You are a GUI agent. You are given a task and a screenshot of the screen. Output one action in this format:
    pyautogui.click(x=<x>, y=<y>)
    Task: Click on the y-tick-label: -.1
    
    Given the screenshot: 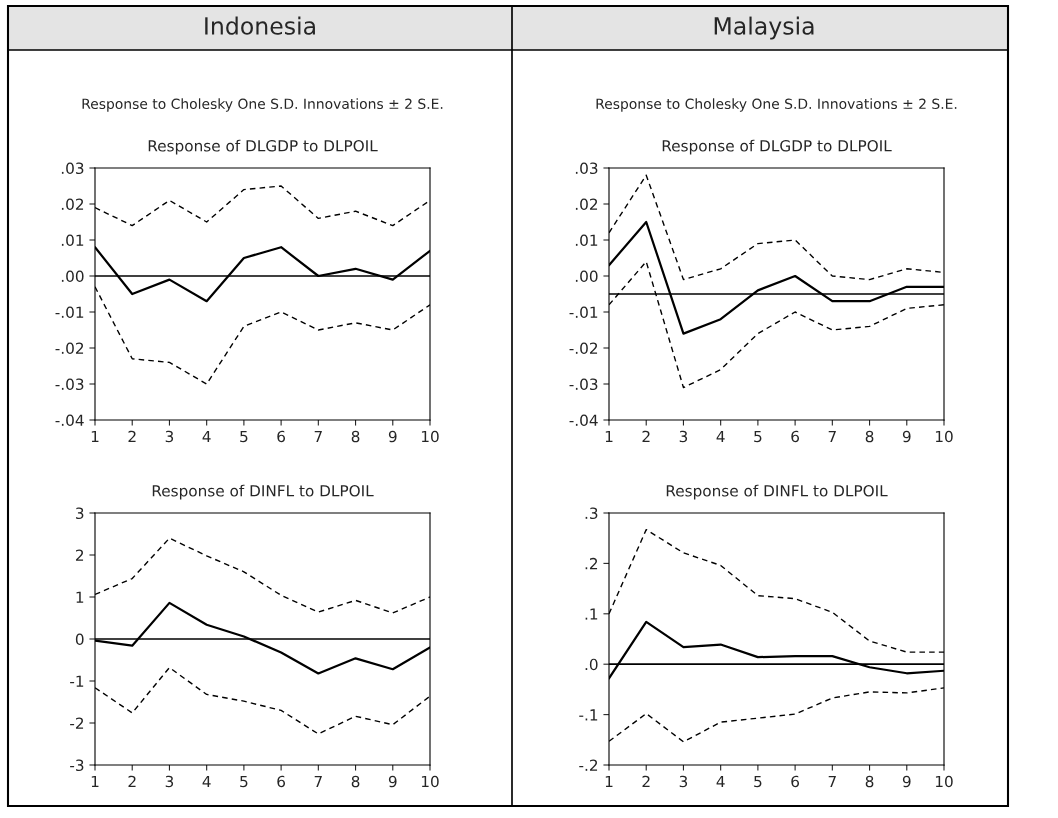 What is the action you would take?
    pyautogui.click(x=588, y=715)
    